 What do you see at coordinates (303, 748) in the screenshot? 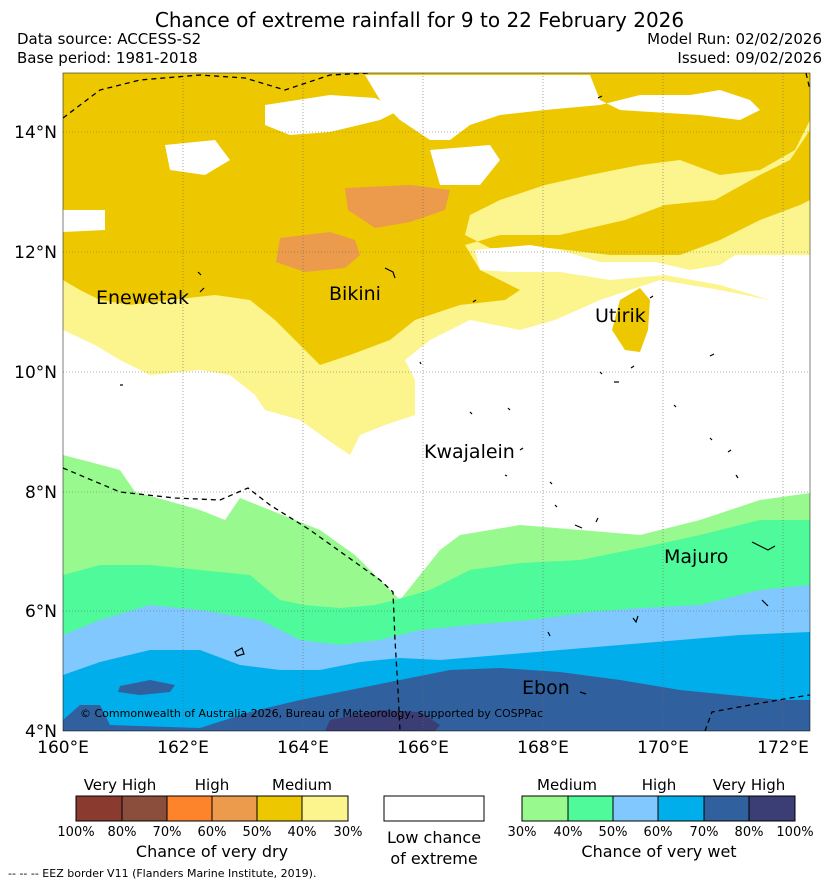
I see `lon-label-164e: 164°E` at bounding box center [303, 748].